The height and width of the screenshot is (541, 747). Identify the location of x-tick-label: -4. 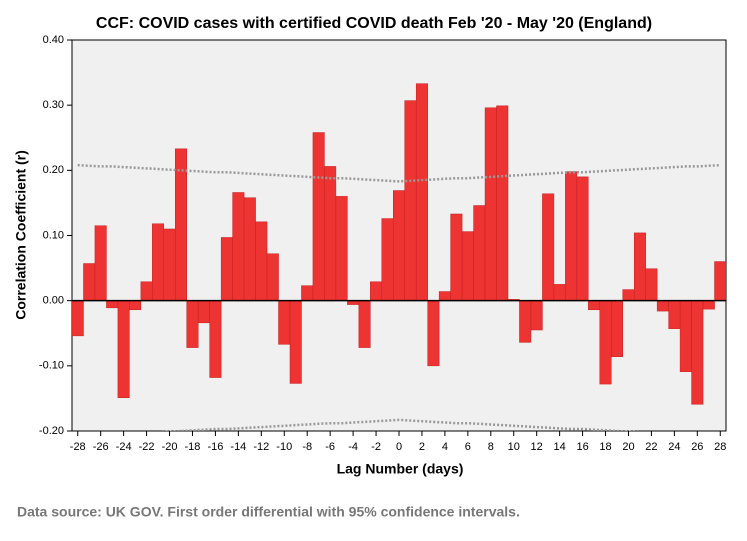
(353, 447).